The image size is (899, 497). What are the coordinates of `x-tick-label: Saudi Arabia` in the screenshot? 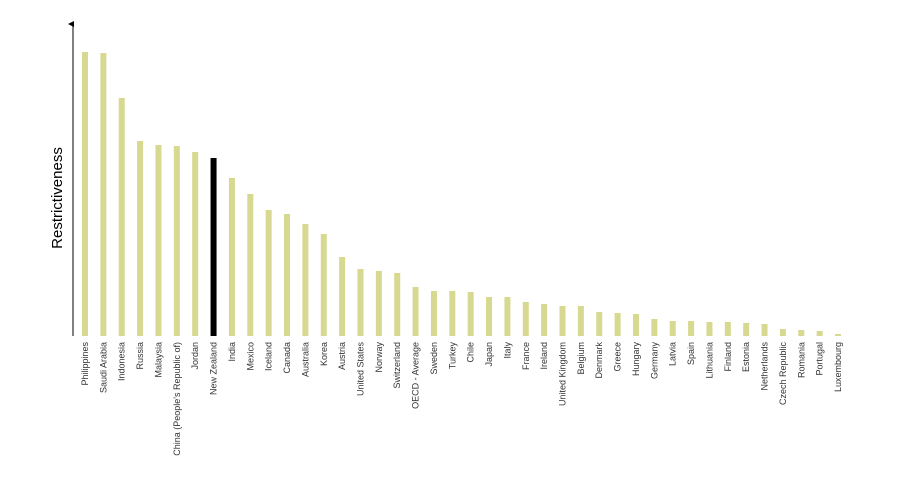 It's located at (103, 367).